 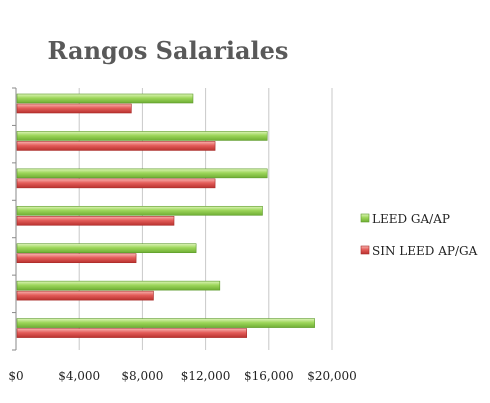 I want to click on x-tick-label: $16,000, so click(x=269, y=376).